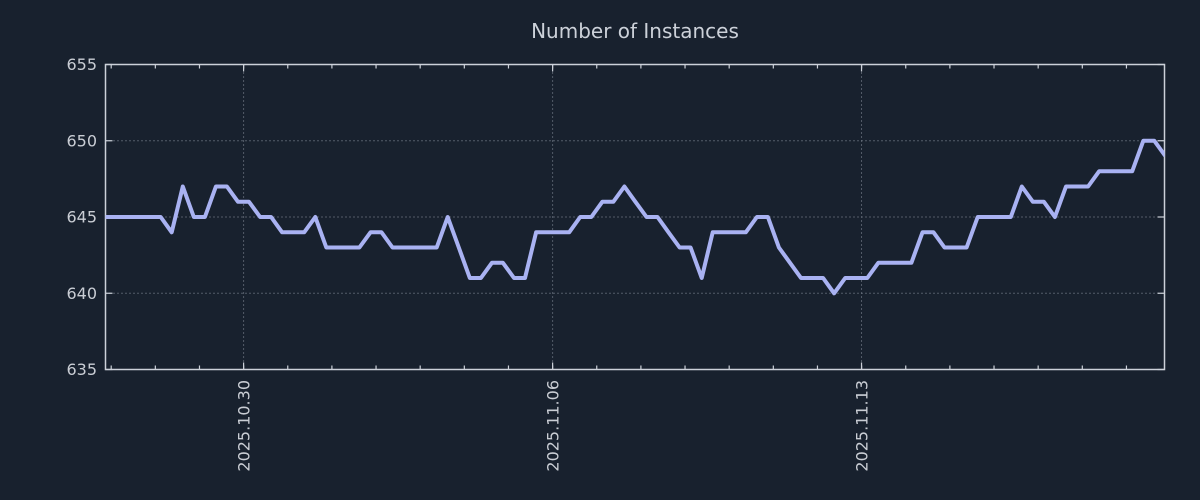 Image resolution: width=1200 pixels, height=500 pixels. What do you see at coordinates (244, 426) in the screenshot?
I see `x-axis-tick-label: 2025.10.30` at bounding box center [244, 426].